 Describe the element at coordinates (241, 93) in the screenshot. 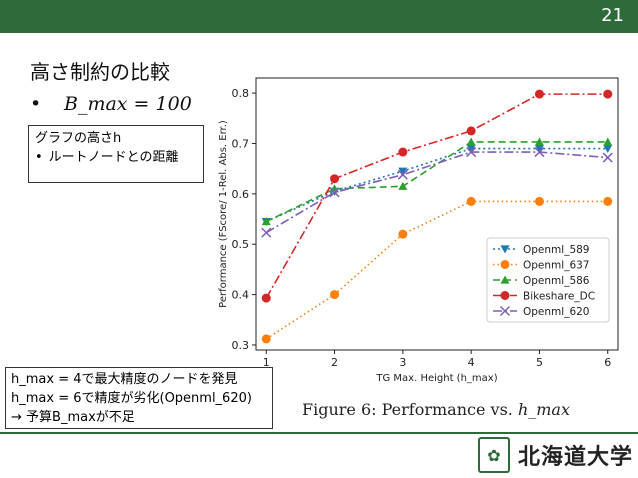

I see `y-tick-label: 0.8` at that location.